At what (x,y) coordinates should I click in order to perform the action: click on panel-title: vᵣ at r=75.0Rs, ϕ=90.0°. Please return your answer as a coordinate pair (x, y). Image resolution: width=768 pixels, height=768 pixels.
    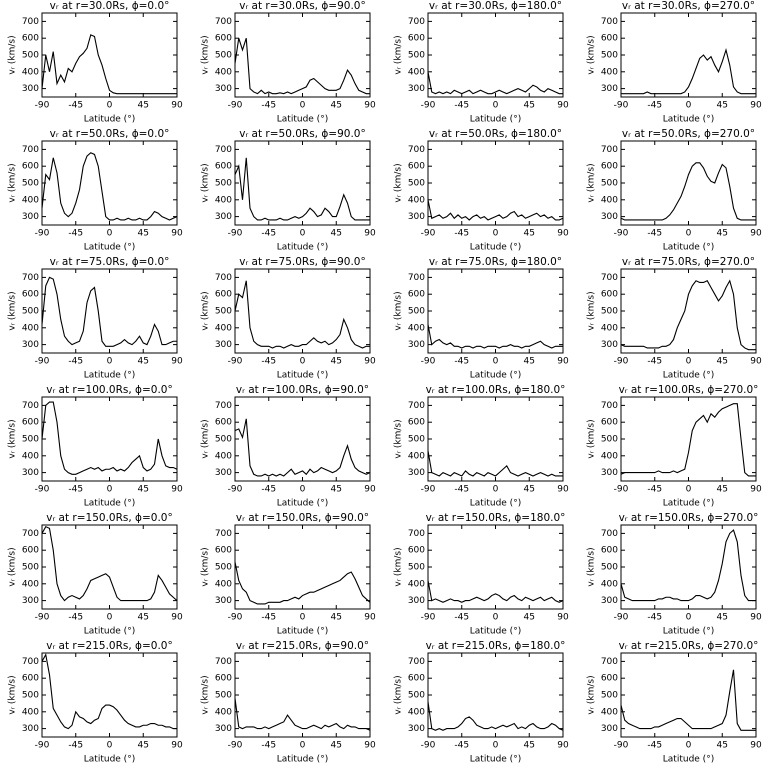
    Looking at the image, I should click on (302, 262).